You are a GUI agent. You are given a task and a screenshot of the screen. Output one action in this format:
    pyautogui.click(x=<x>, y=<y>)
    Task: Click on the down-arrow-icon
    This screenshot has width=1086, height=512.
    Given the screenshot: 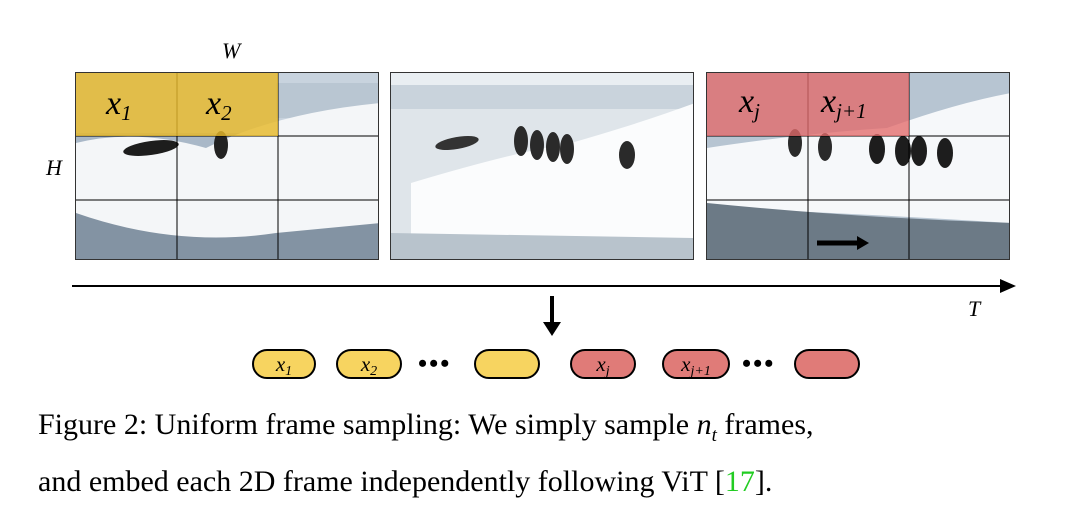 What is the action you would take?
    pyautogui.click(x=552, y=316)
    